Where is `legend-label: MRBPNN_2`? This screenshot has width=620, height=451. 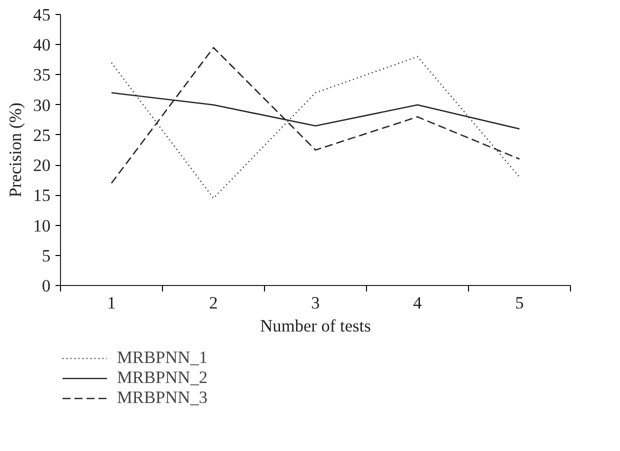
legend-label: MRBPNN_2 is located at coordinates (162, 378).